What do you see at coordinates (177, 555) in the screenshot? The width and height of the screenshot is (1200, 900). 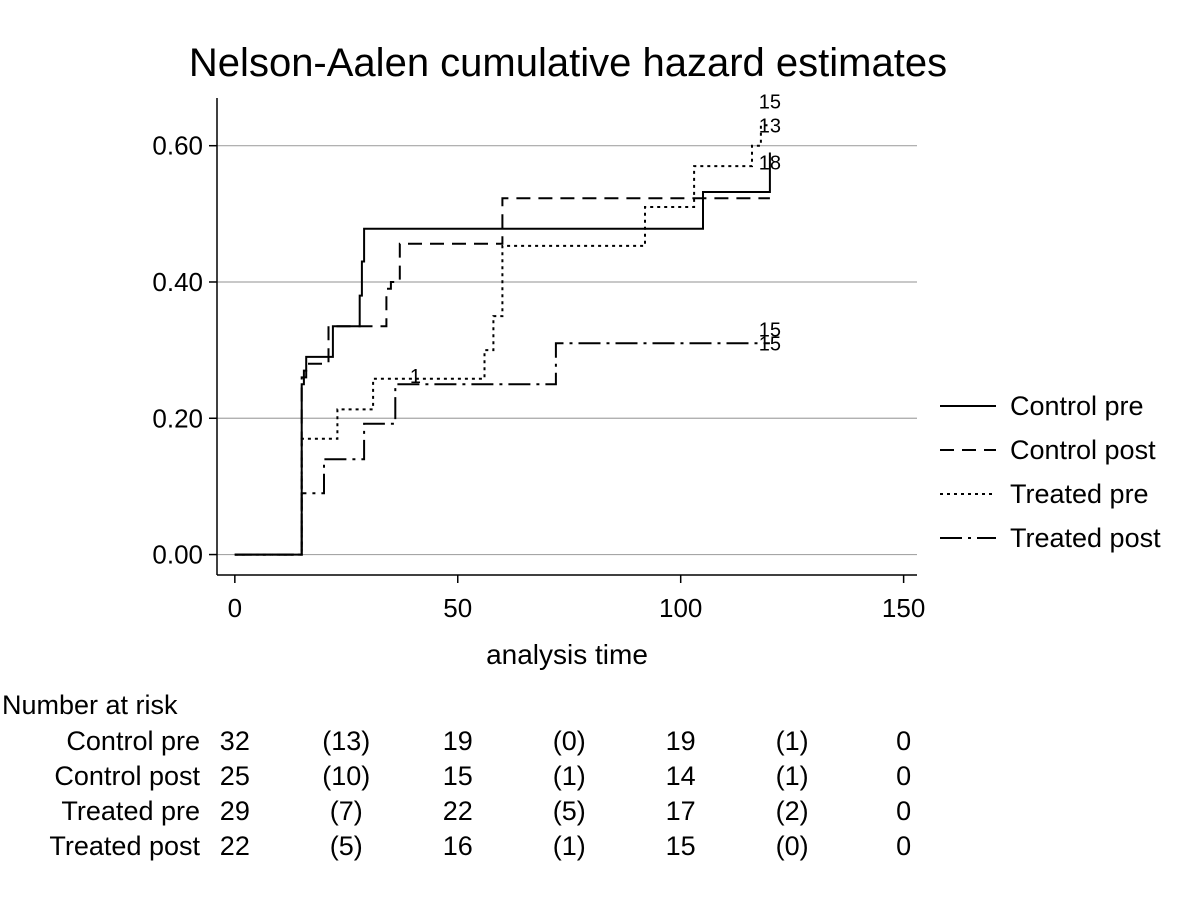 I see `y-tick-label: 0.00` at bounding box center [177, 555].